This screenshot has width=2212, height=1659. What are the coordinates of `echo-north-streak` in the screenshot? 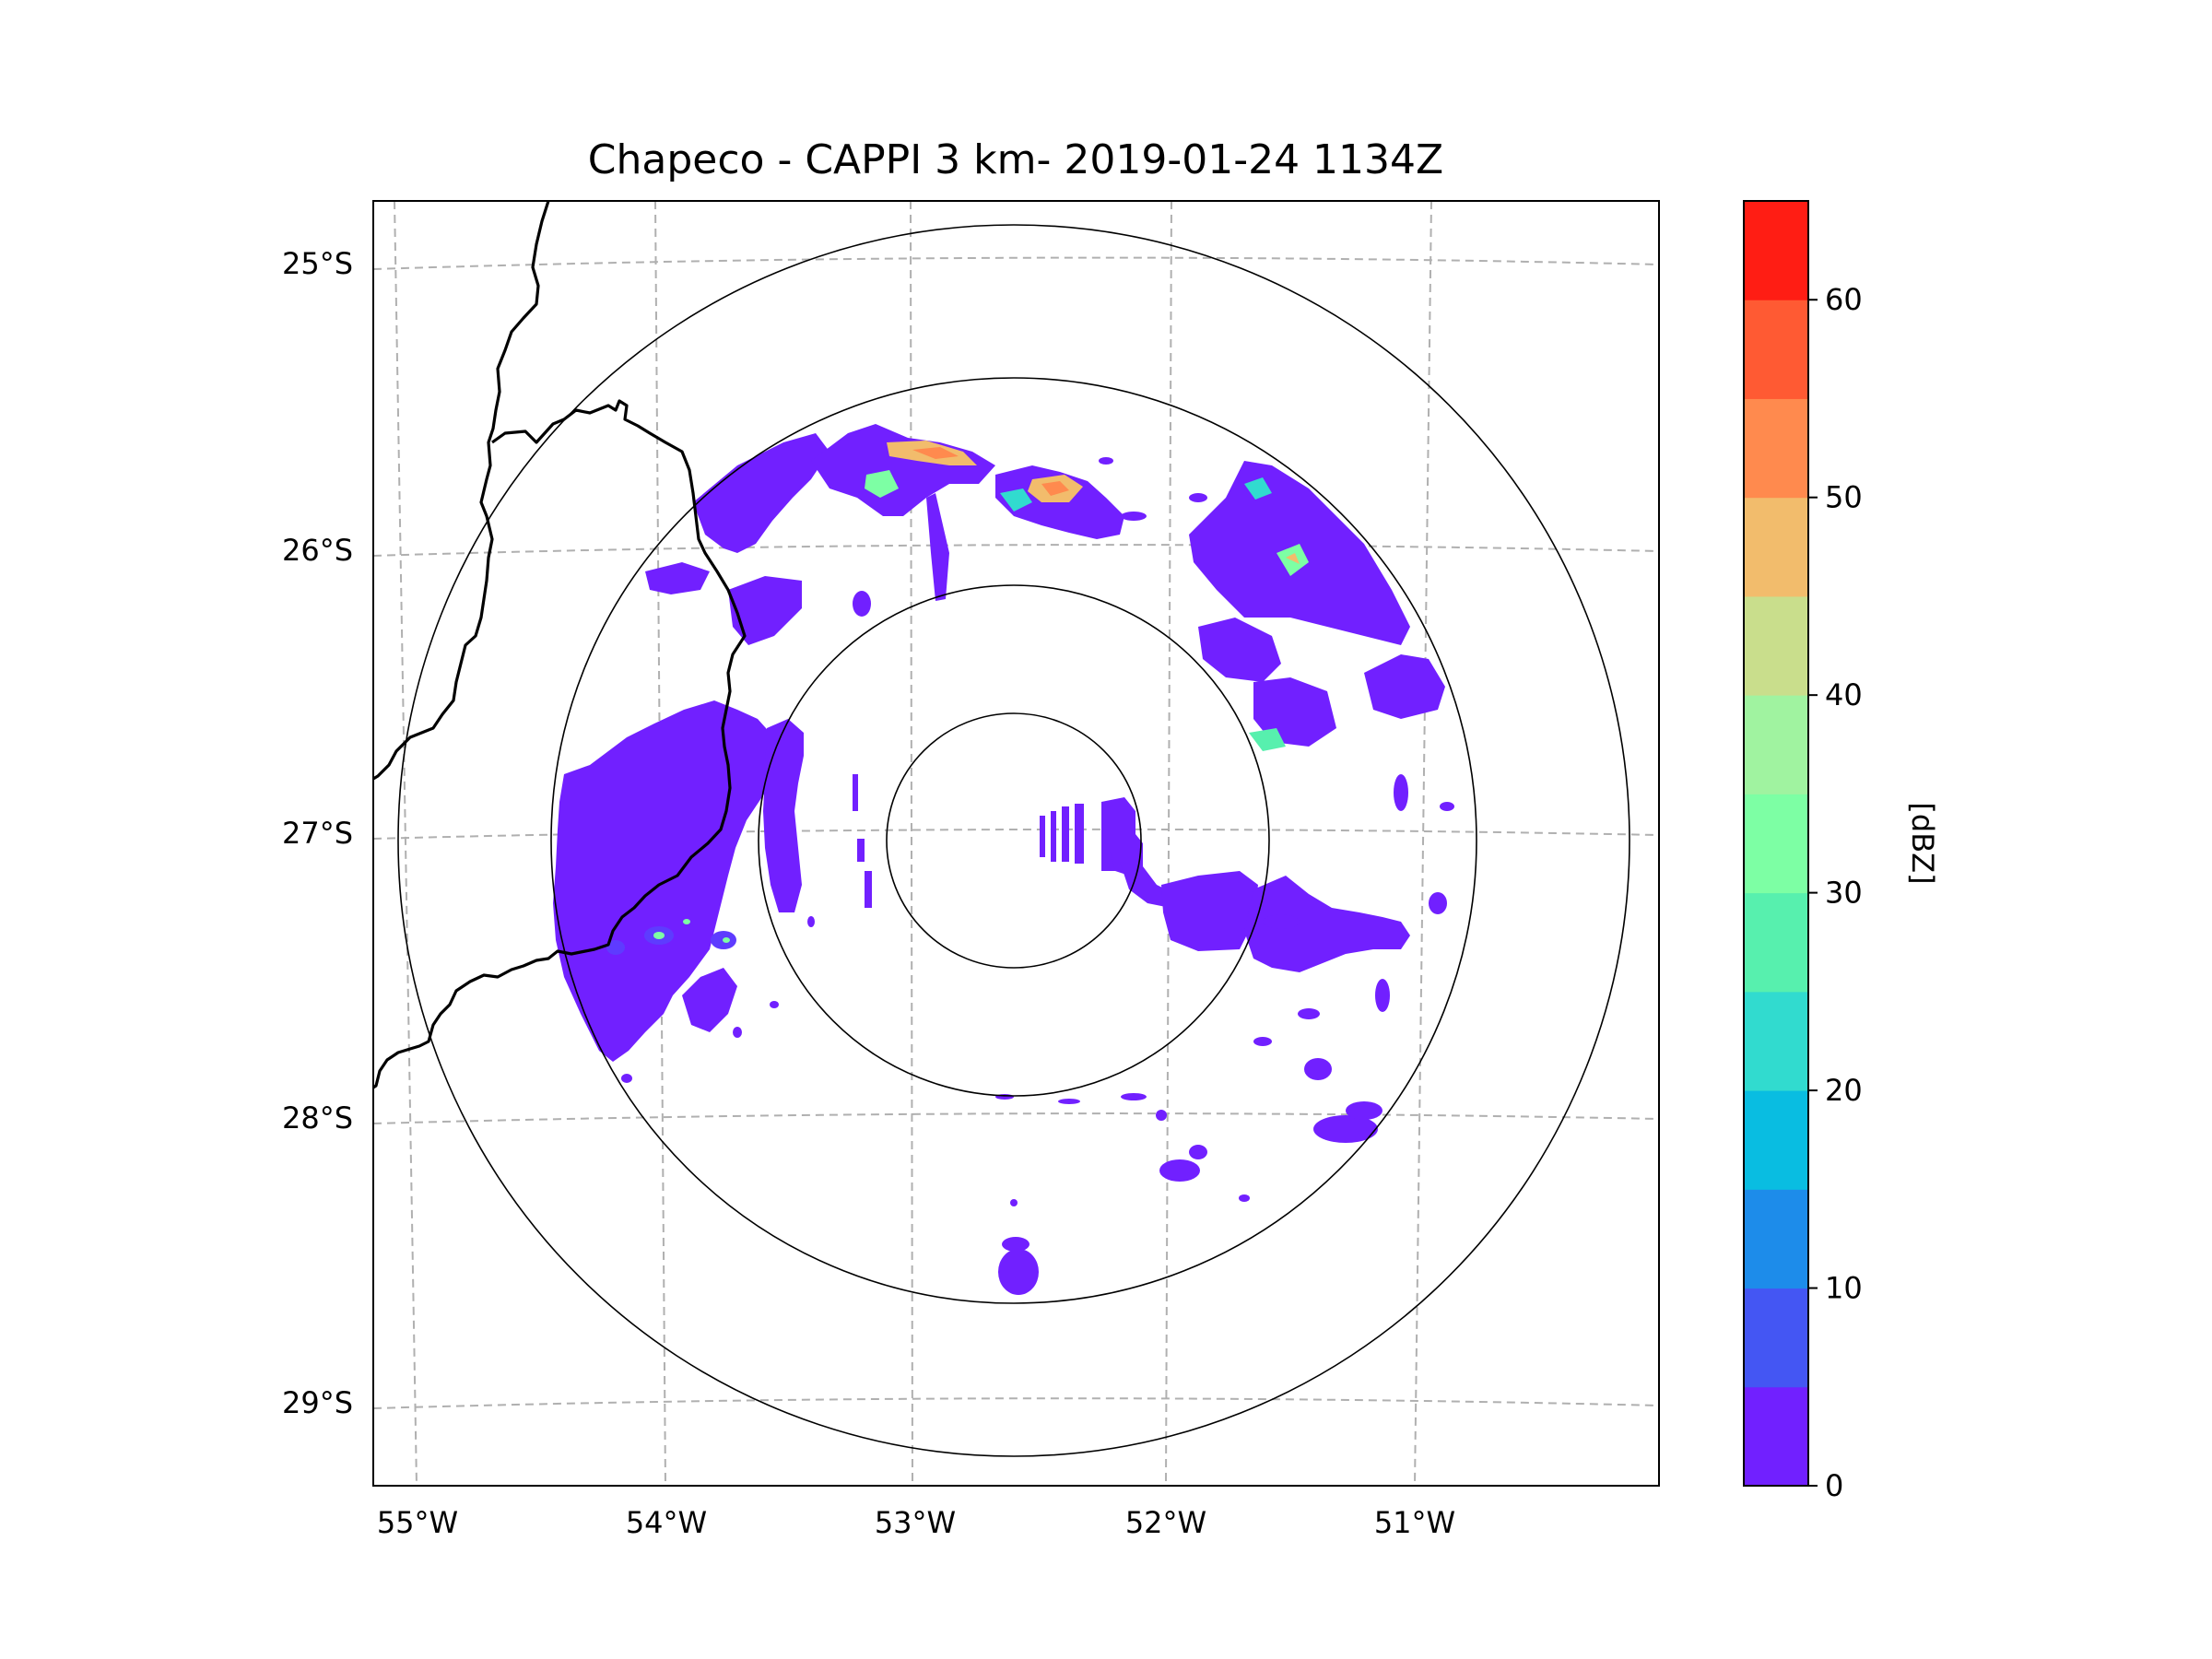 It's located at (937, 547).